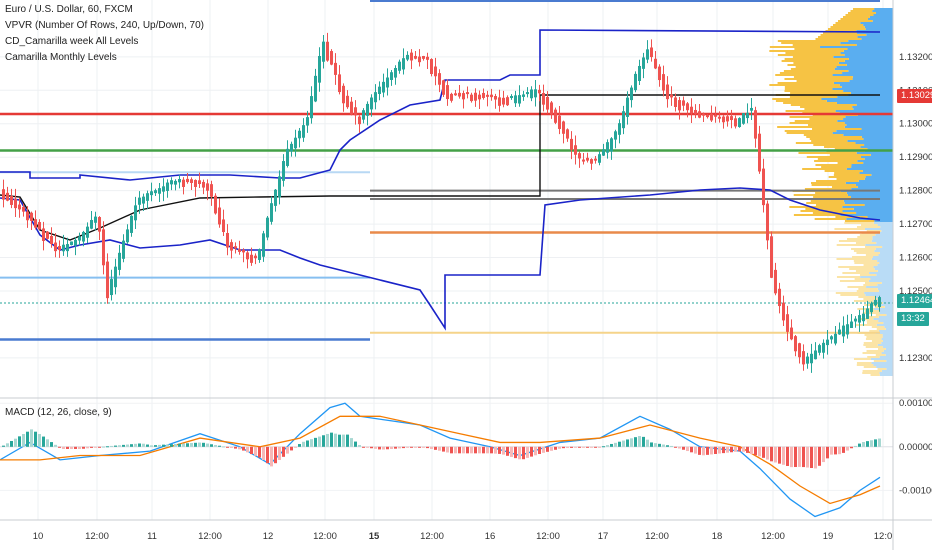 The width and height of the screenshot is (932, 555). Describe the element at coordinates (69, 9) in the screenshot. I see `legend-symbol: Euro / U.S. Dollar, 60, FXCM` at that location.